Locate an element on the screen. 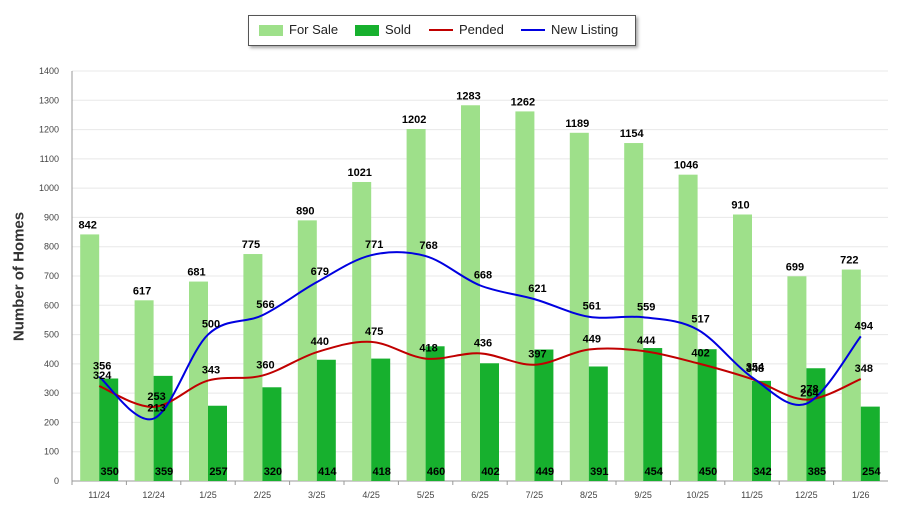 Image resolution: width=914 pixels, height=514 pixels. y-tick-label: 0 is located at coordinates (56, 481).